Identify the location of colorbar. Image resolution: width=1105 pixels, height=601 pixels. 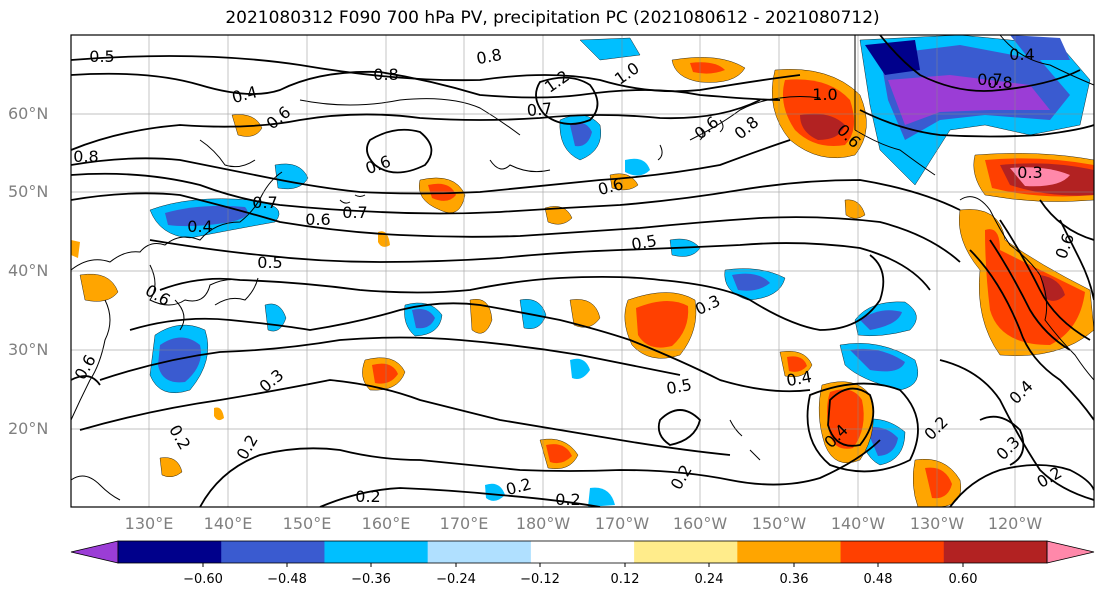
(582, 553).